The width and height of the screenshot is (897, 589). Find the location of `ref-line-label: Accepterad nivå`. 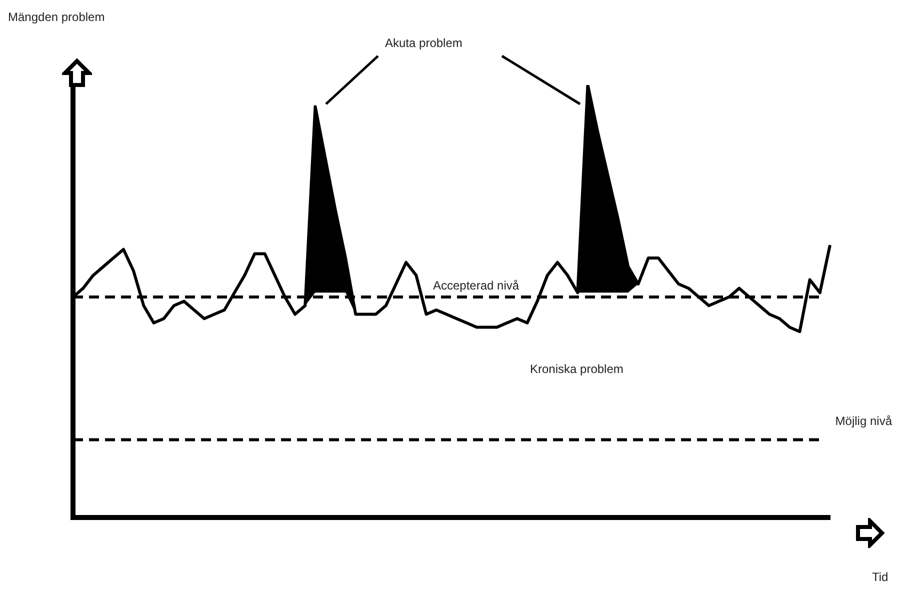

ref-line-label: Accepterad nivå is located at coordinates (476, 285).